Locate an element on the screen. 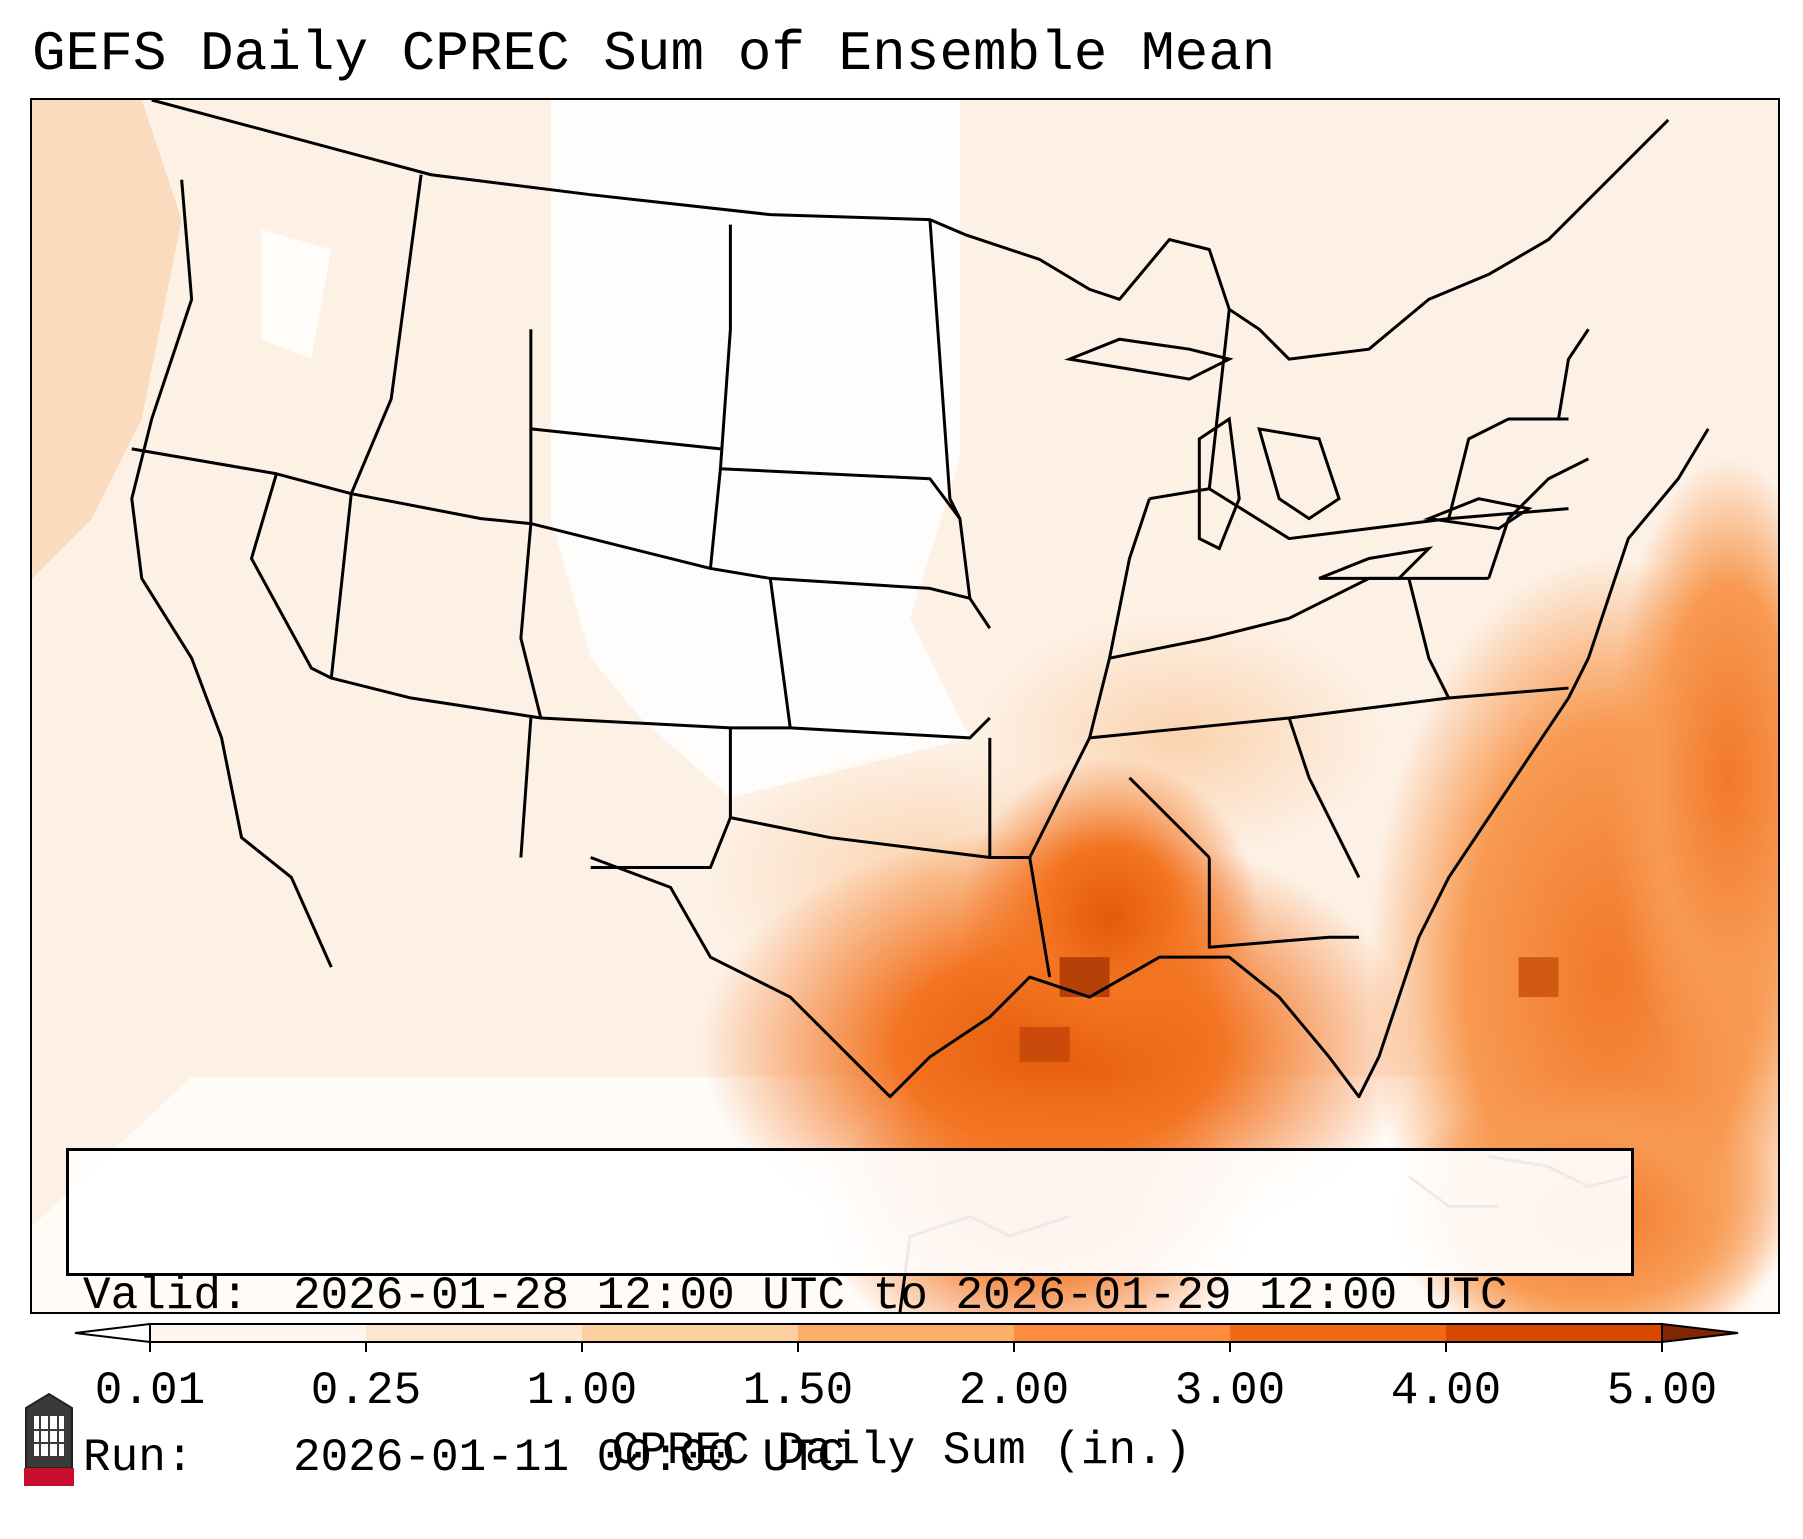  colorbar-label: CPREC Daily Sum (in.) is located at coordinates (901, 1451).